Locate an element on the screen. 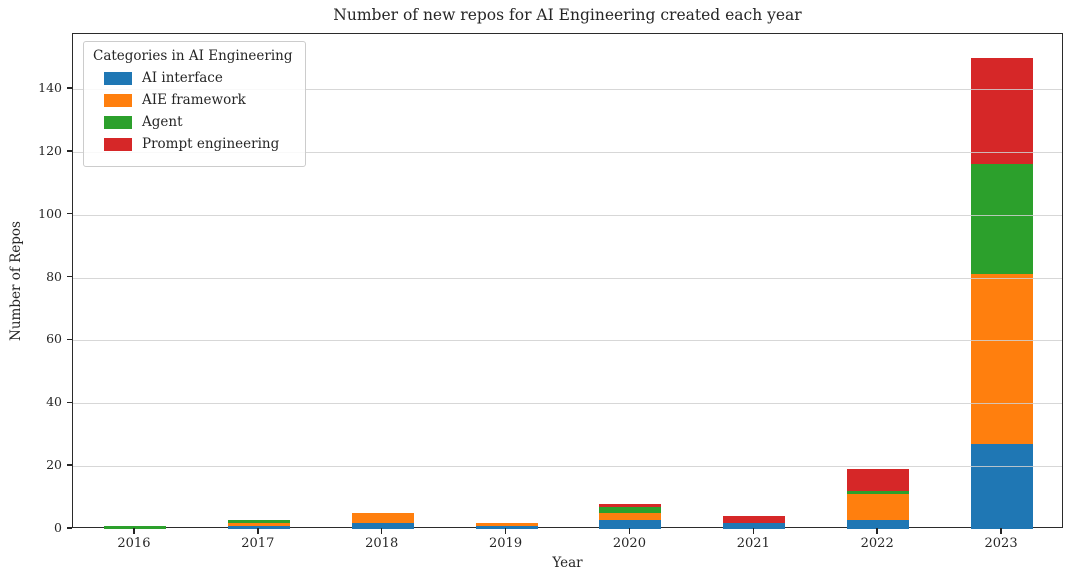  xtick-mark-2023 is located at coordinates (1001, 531).